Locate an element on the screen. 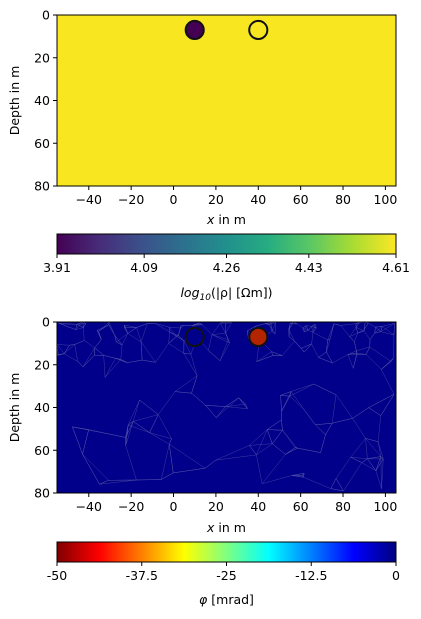 The height and width of the screenshot is (619, 421). resistivity-xtick-label: 40 is located at coordinates (258, 199).